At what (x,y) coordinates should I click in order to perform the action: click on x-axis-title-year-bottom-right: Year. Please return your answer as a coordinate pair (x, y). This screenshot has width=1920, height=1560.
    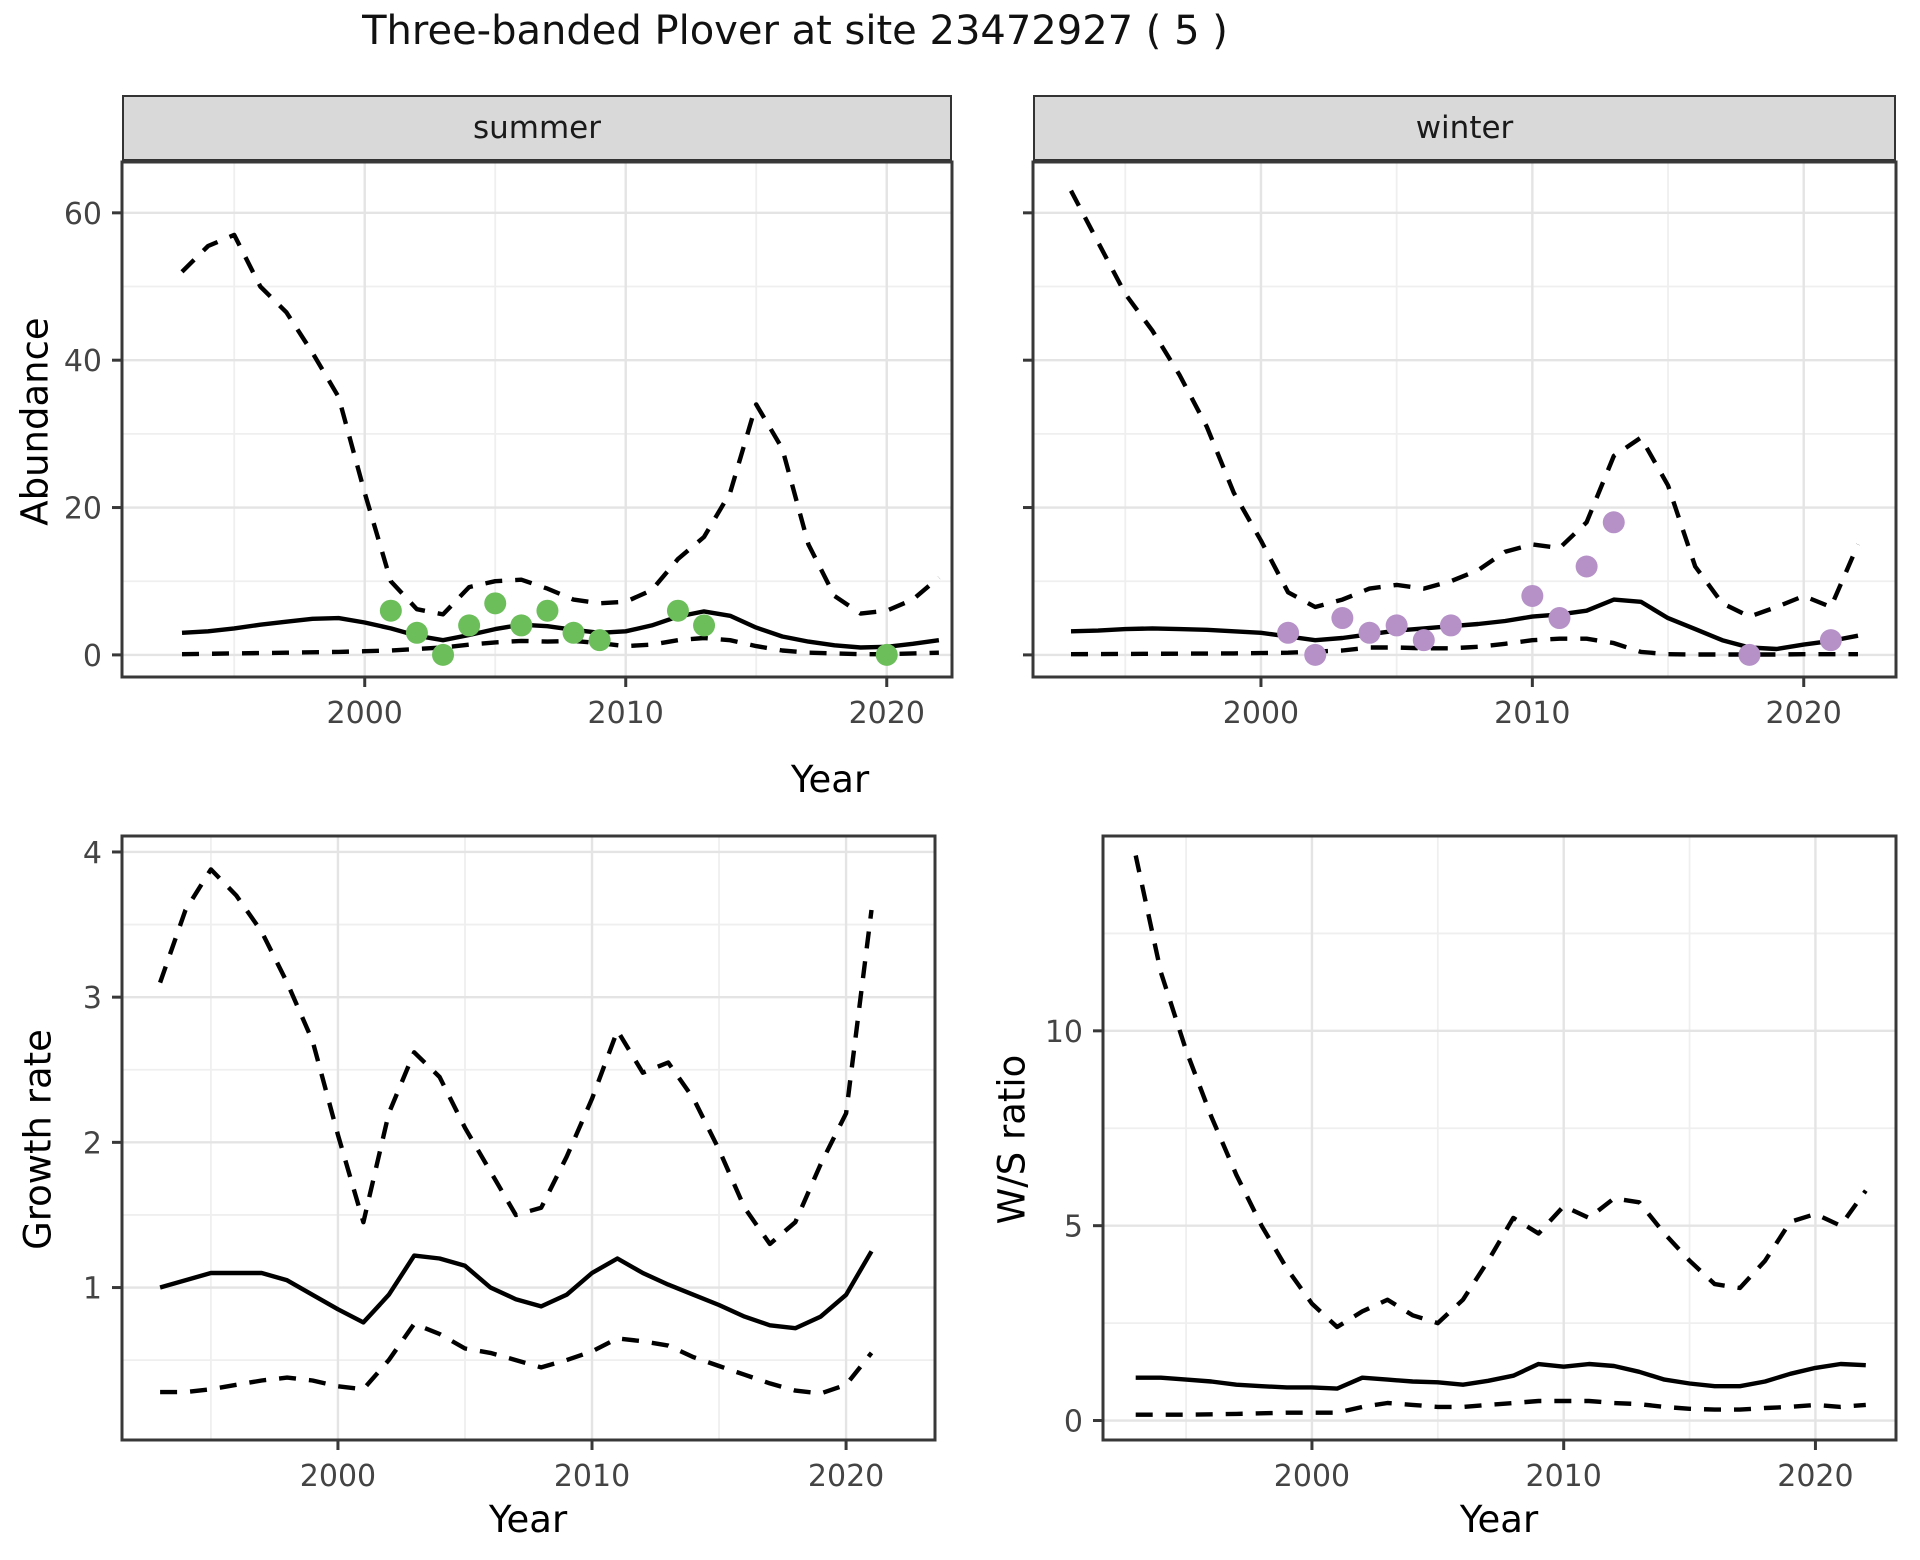
    Looking at the image, I should click on (1499, 1519).